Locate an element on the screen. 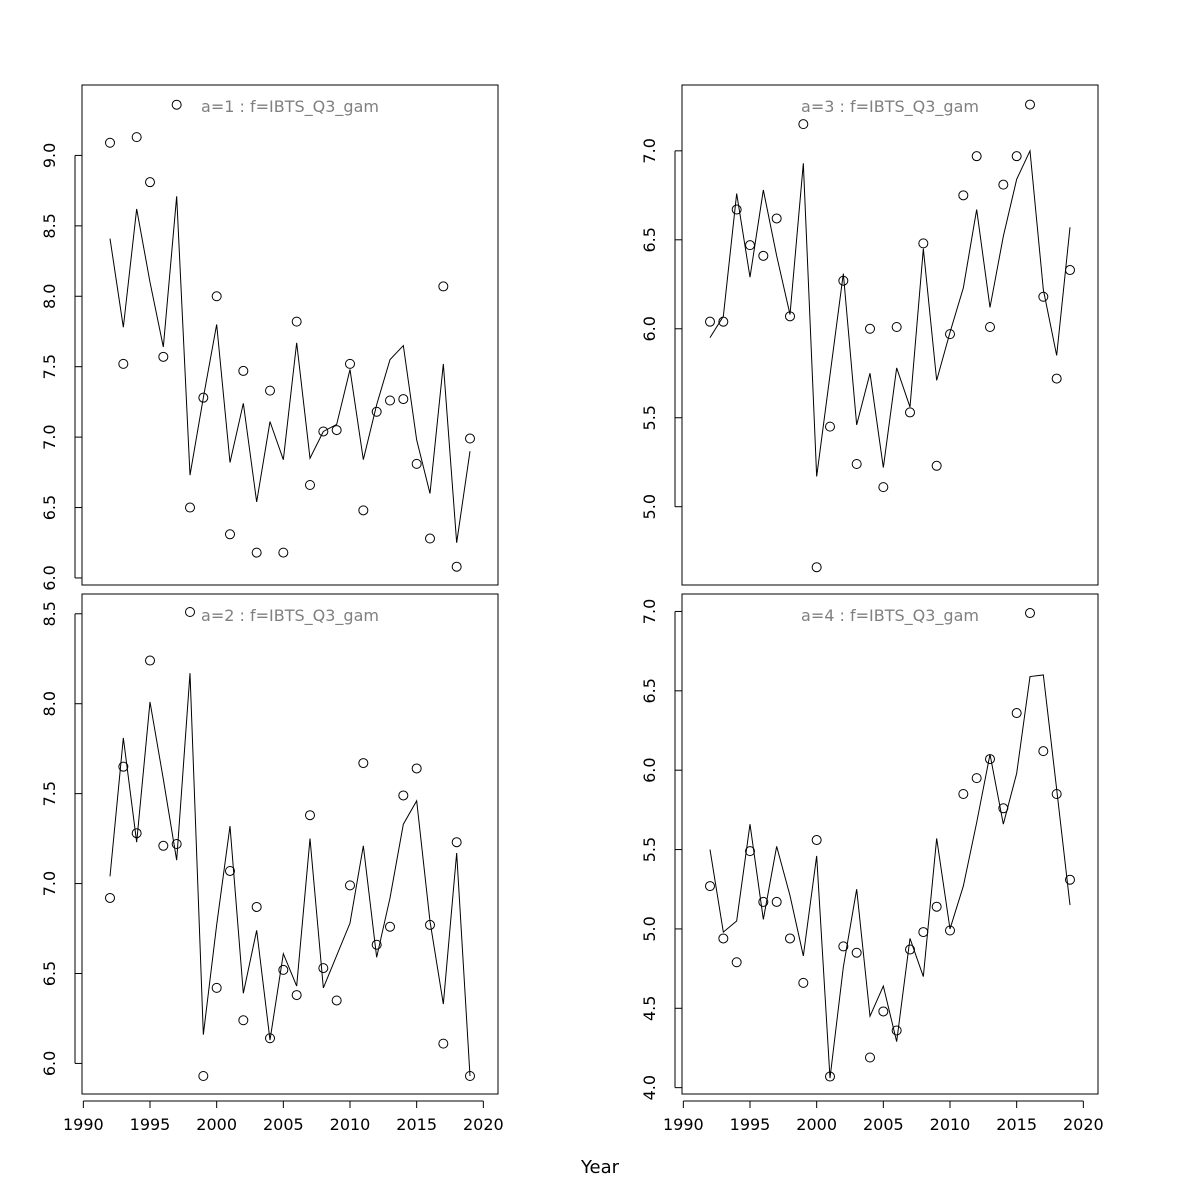 The height and width of the screenshot is (1200, 1200). plot-frame is located at coordinates (890, 335).